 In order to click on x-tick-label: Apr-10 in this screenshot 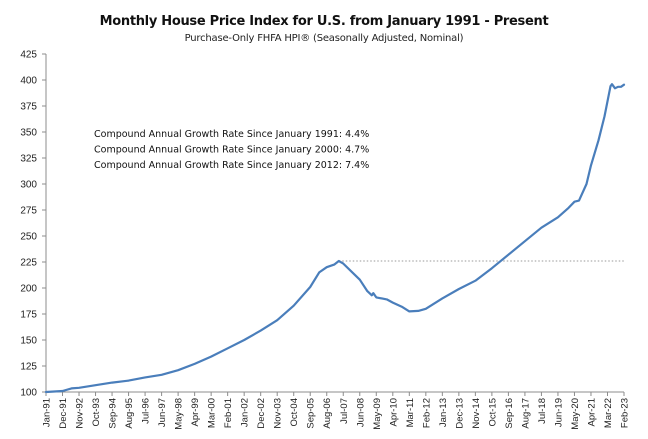, I will do `click(393, 412)`.